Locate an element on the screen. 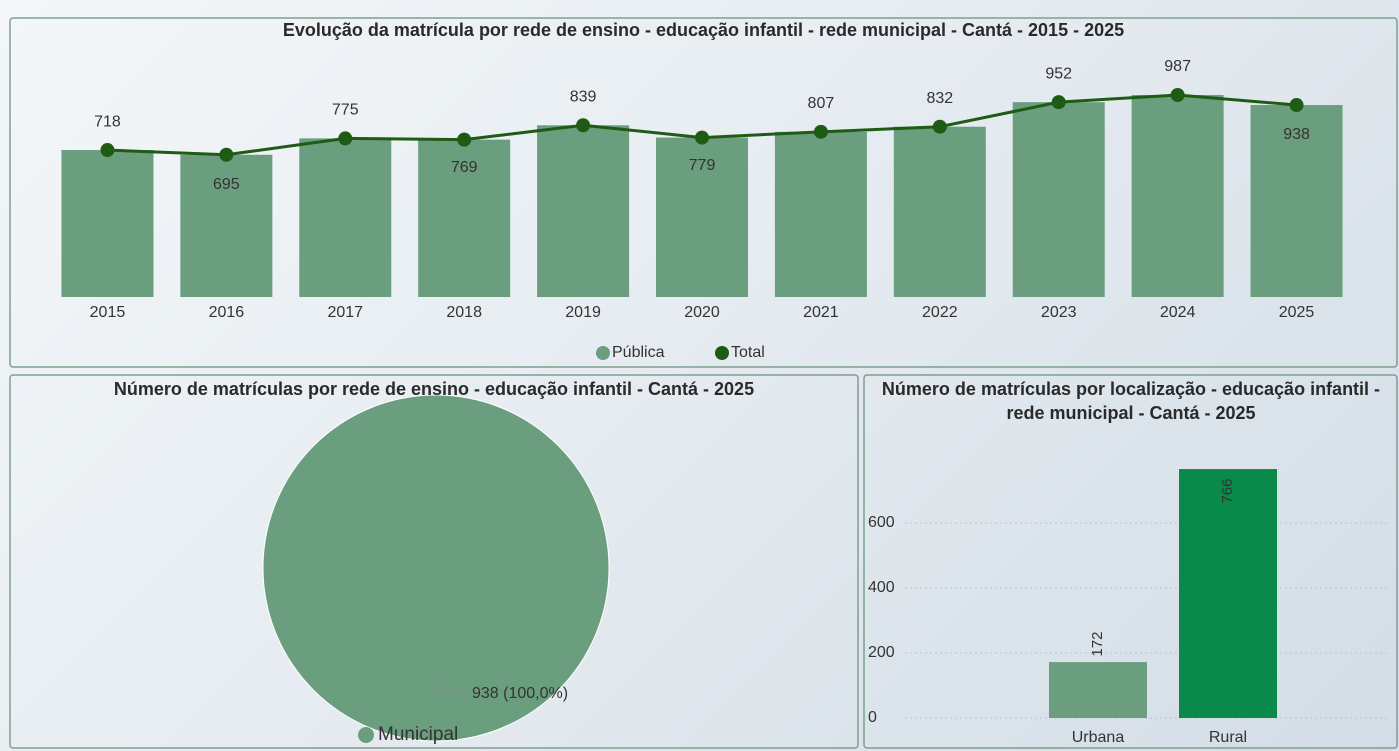  y-tick-label: 0 is located at coordinates (872, 717).